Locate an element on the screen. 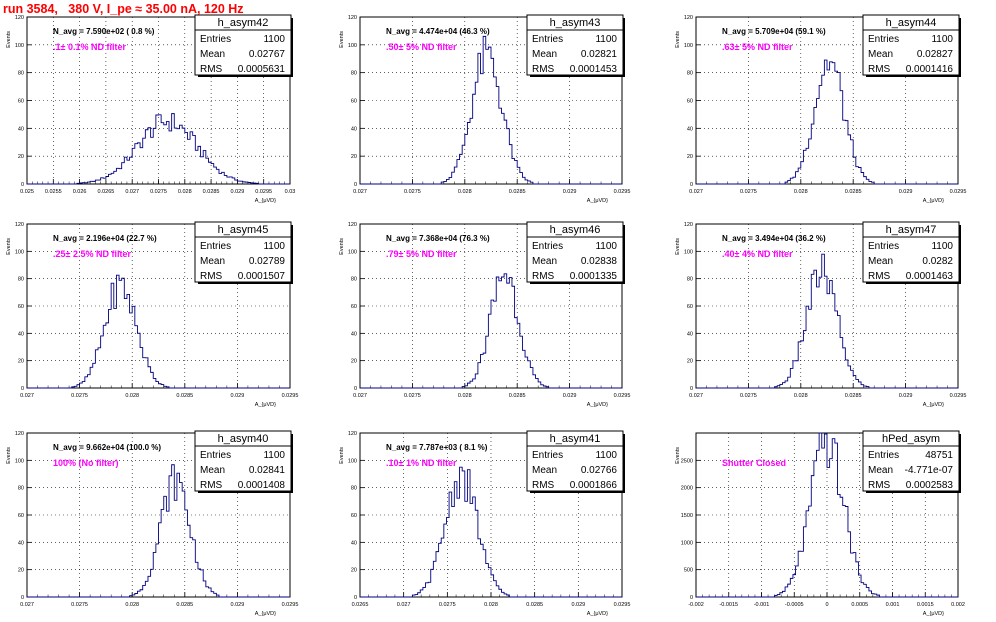  x-tick-label: 0.025 is located at coordinates (27, 192).